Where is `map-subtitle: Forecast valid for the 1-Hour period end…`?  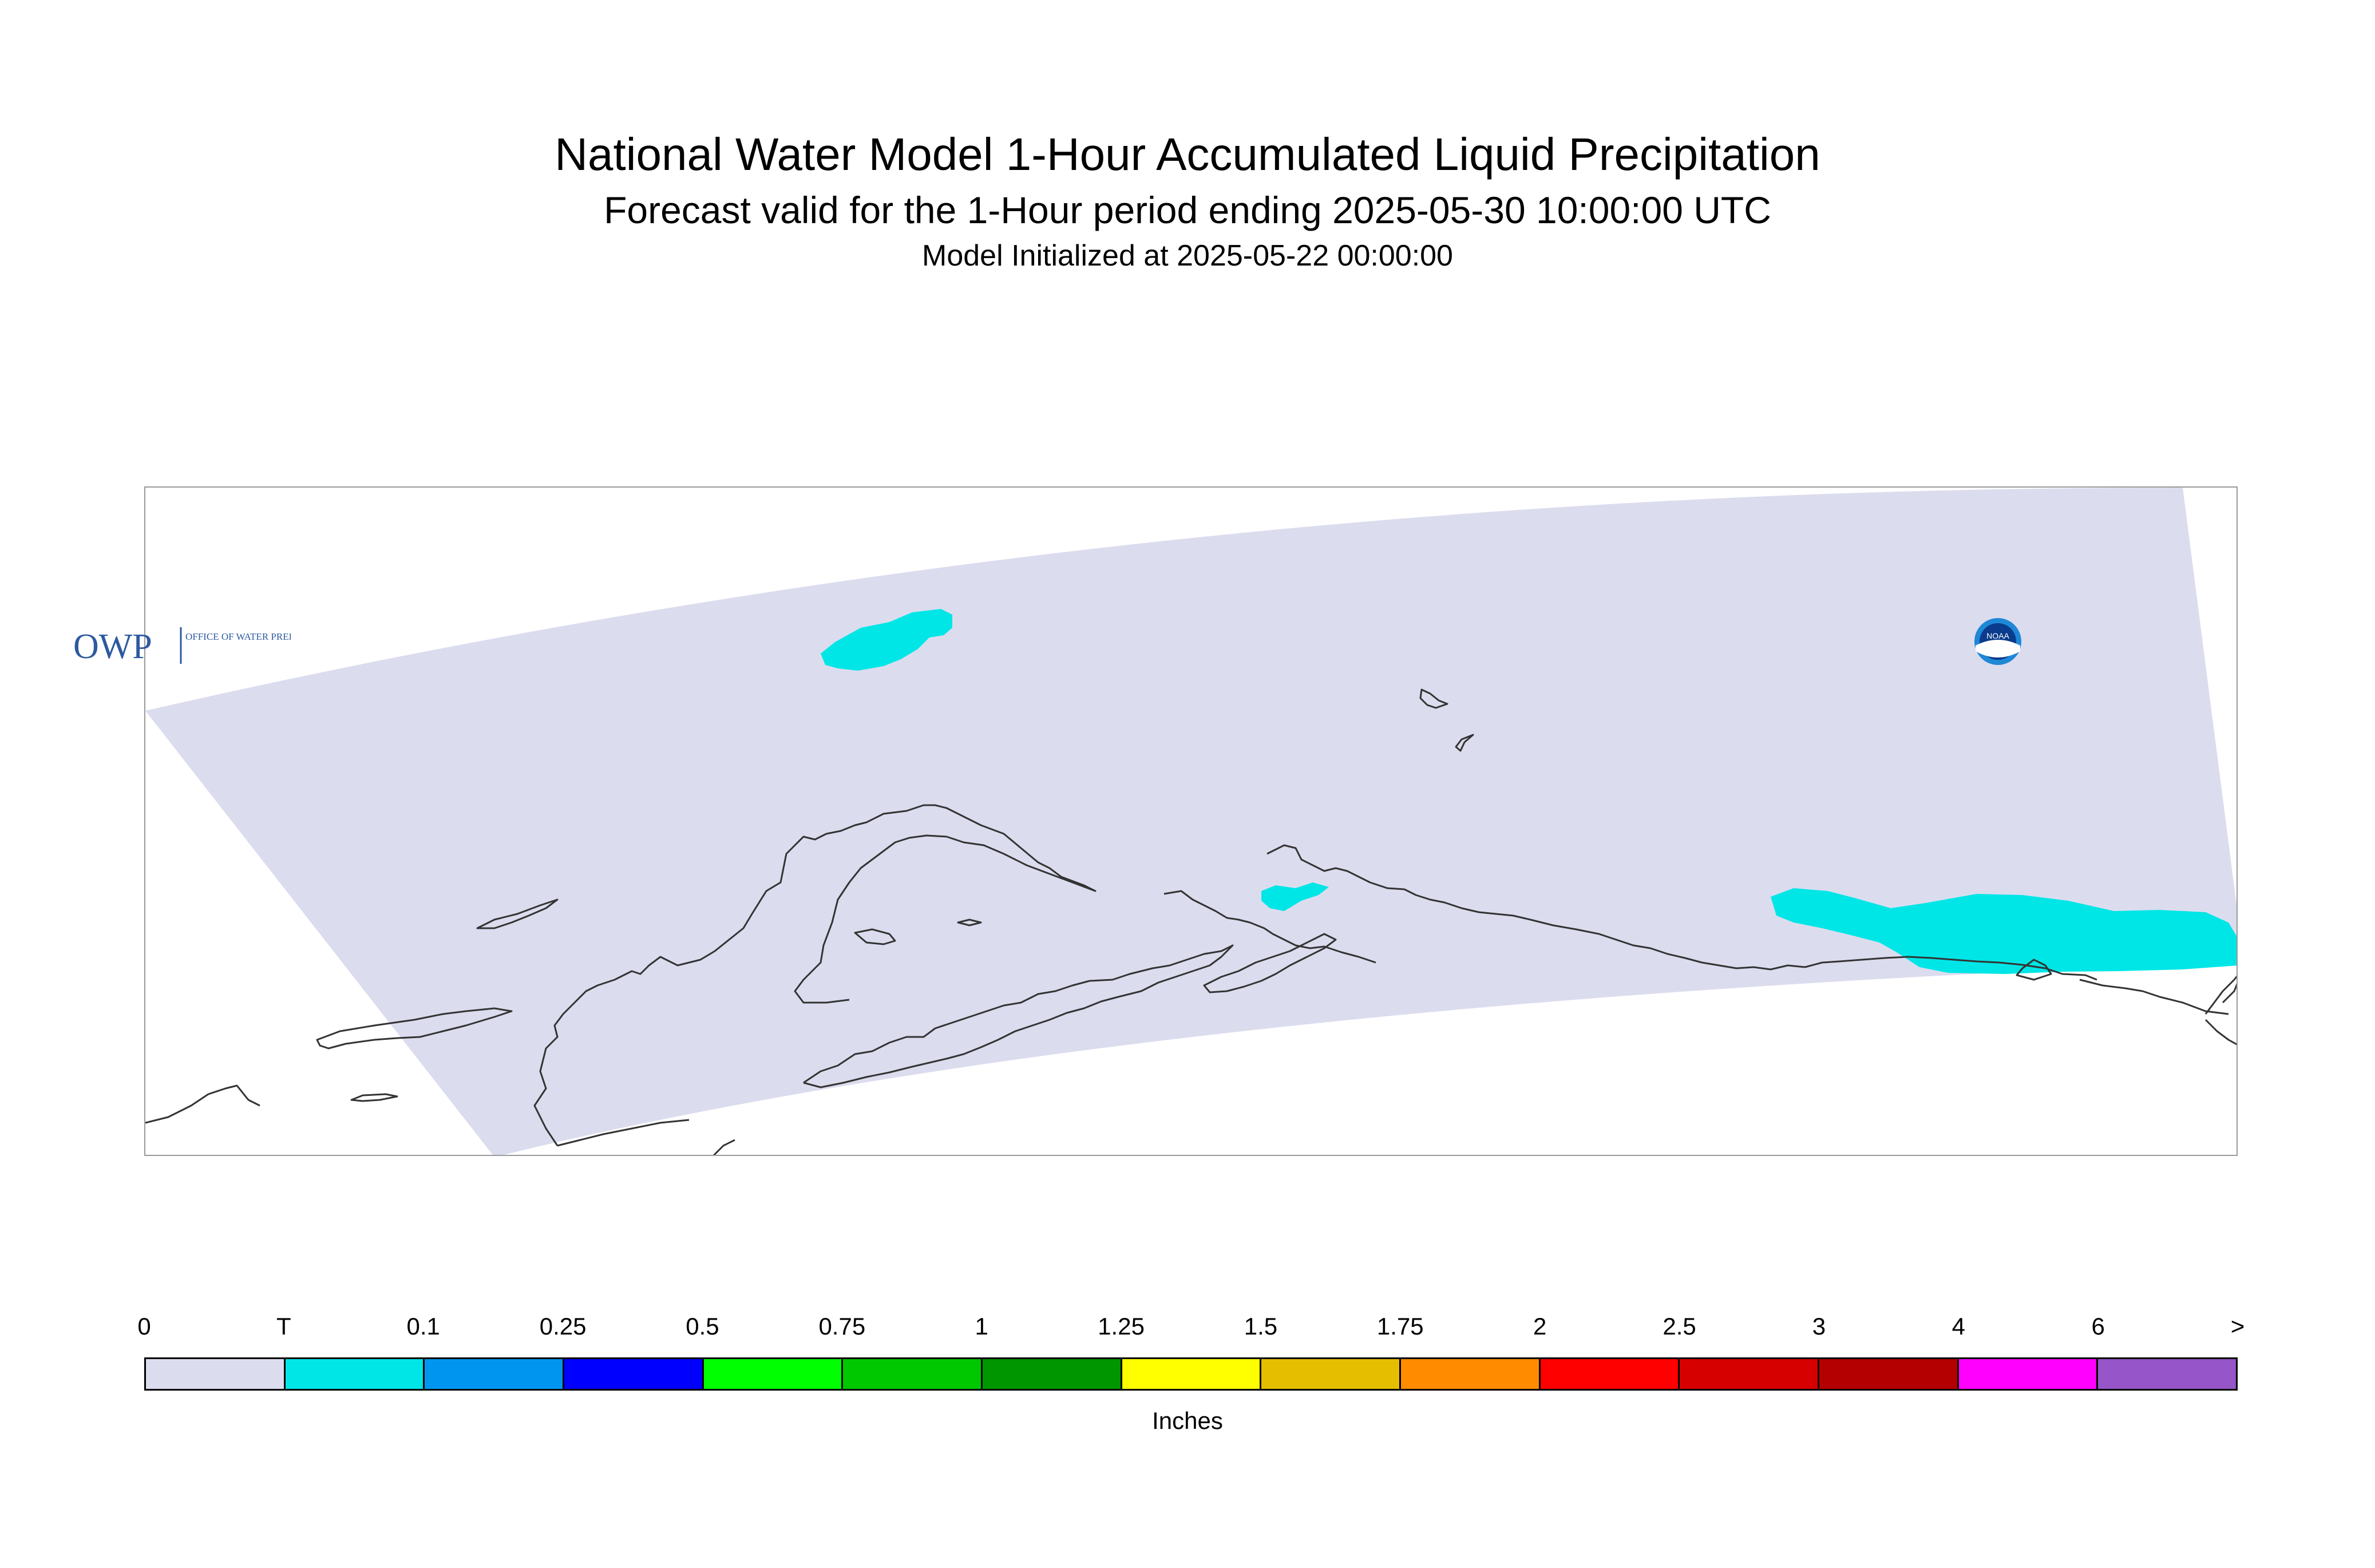 map-subtitle: Forecast valid for the 1-Hour period end… is located at coordinates (1187, 210).